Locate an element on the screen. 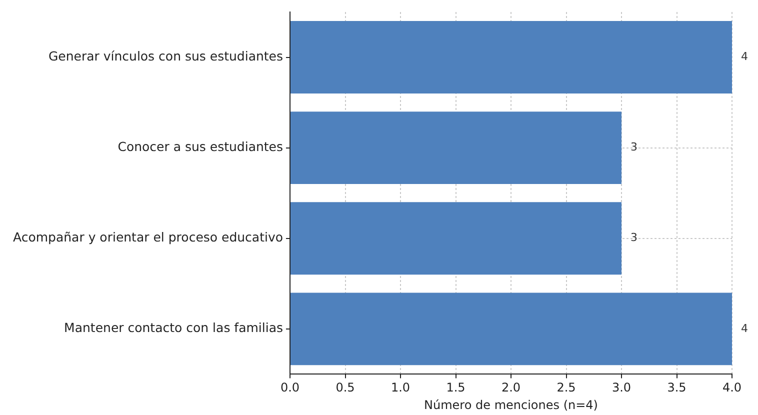  y-tick-label: Acompañar y orientar el proceso educativo is located at coordinates (148, 237).